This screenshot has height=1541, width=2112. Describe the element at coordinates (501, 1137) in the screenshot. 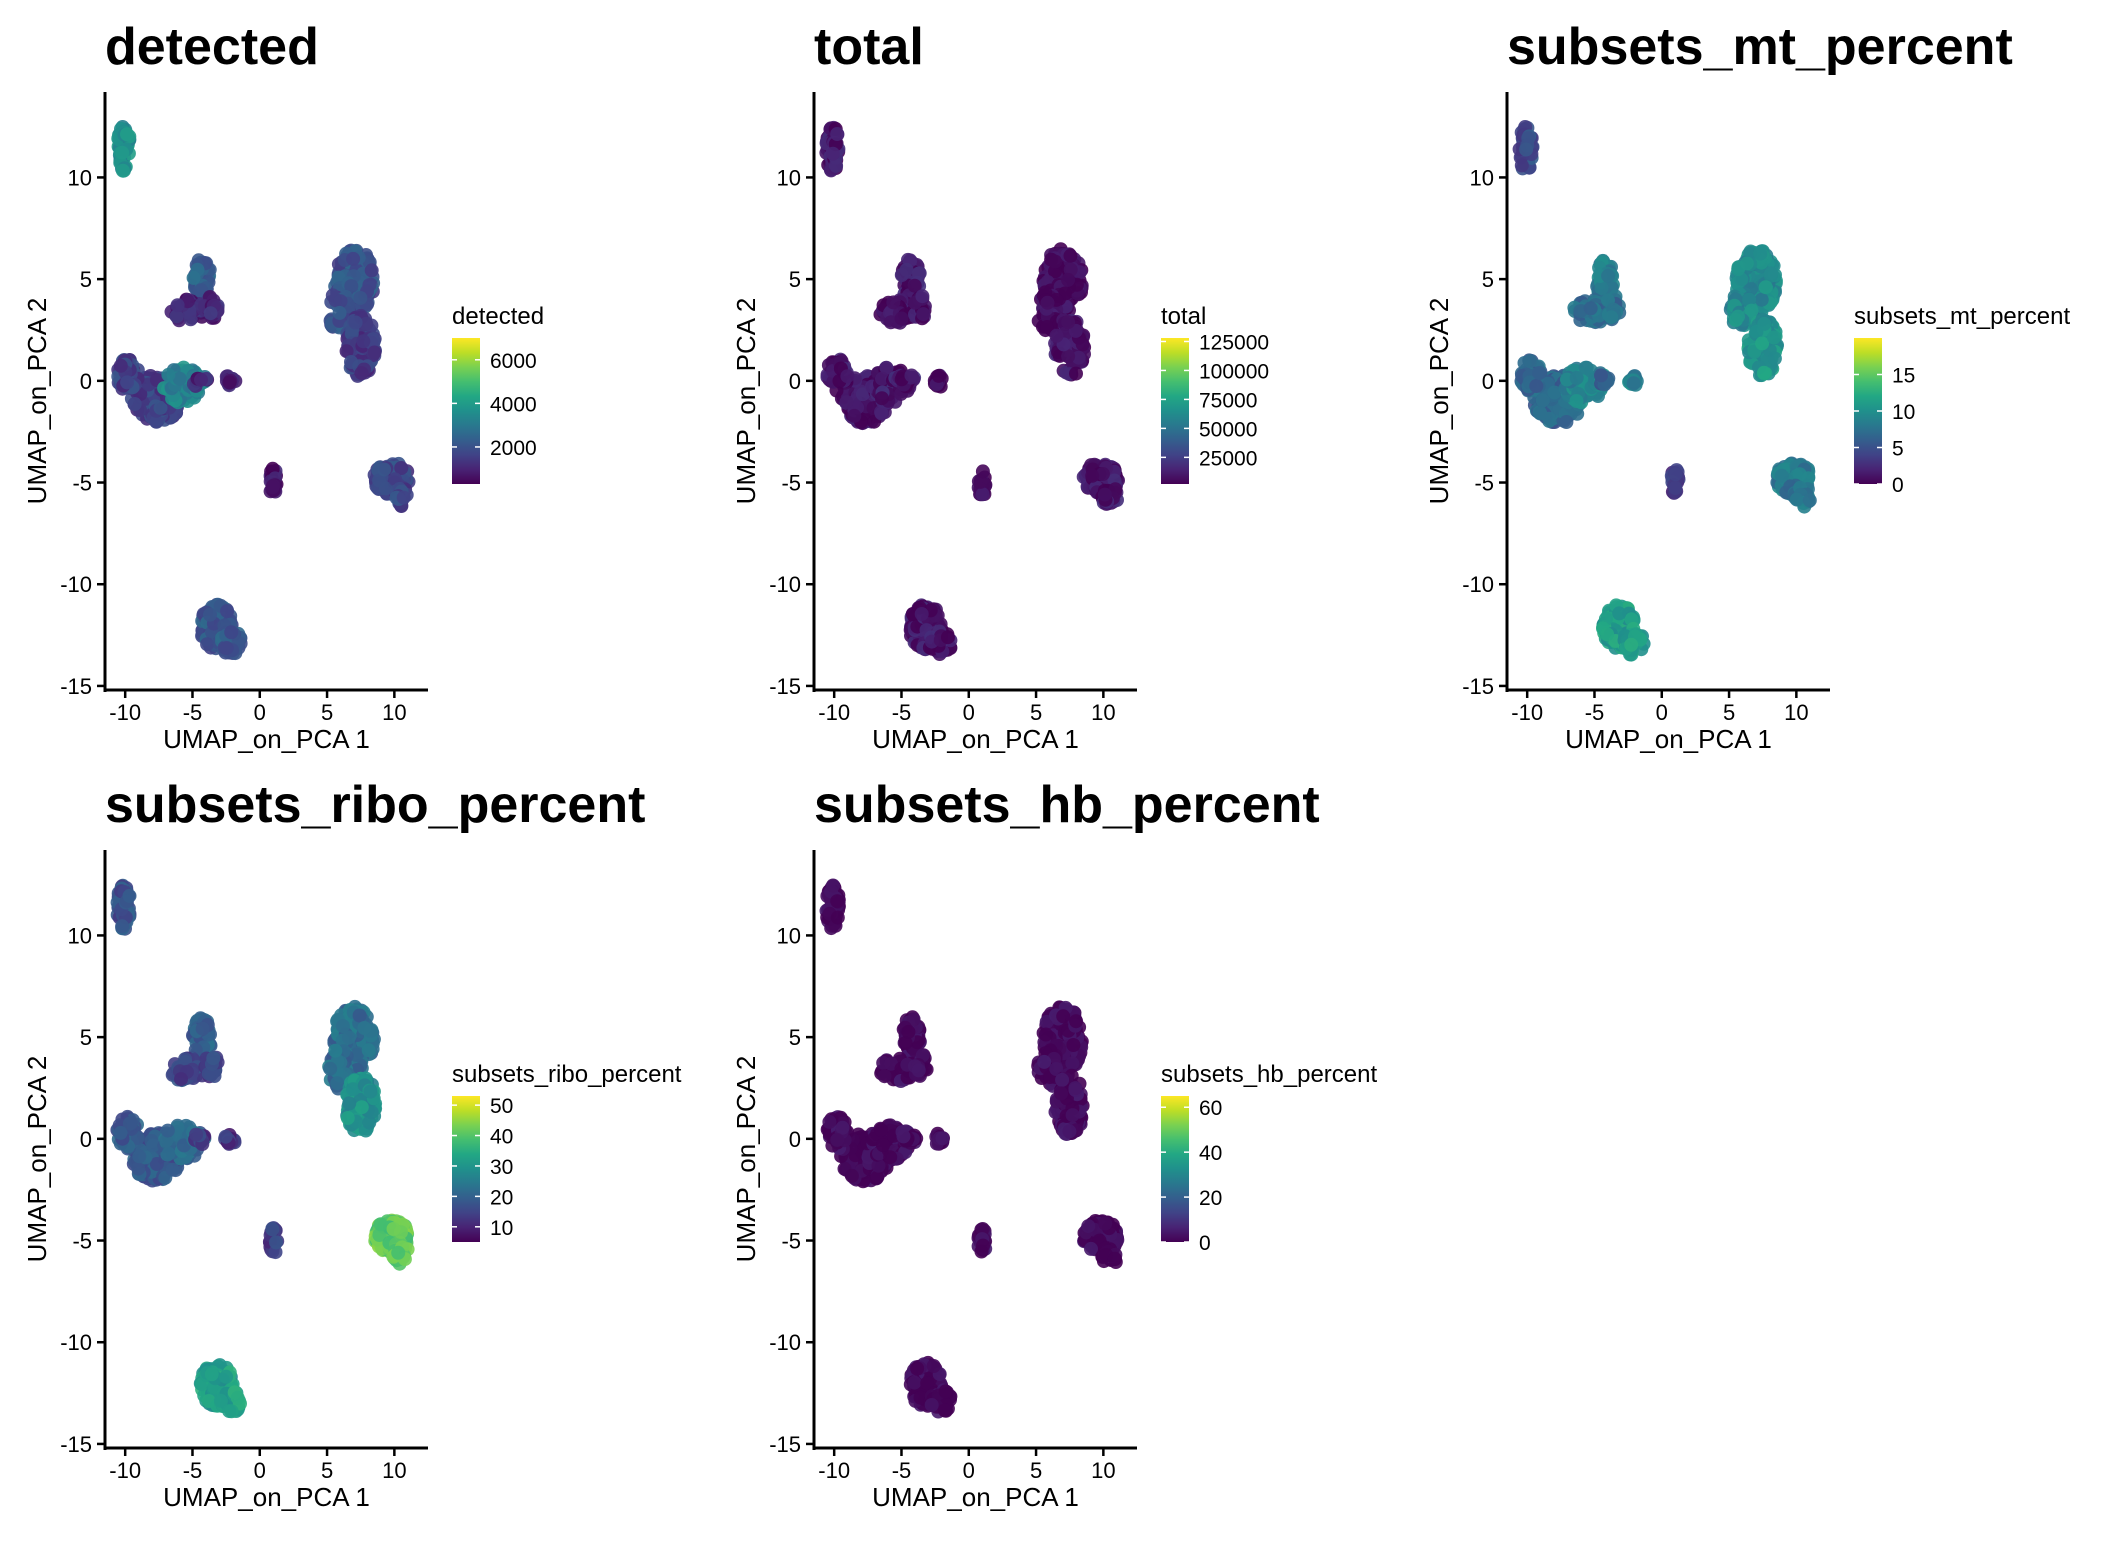

I see `legend-tick-label: 40` at that location.